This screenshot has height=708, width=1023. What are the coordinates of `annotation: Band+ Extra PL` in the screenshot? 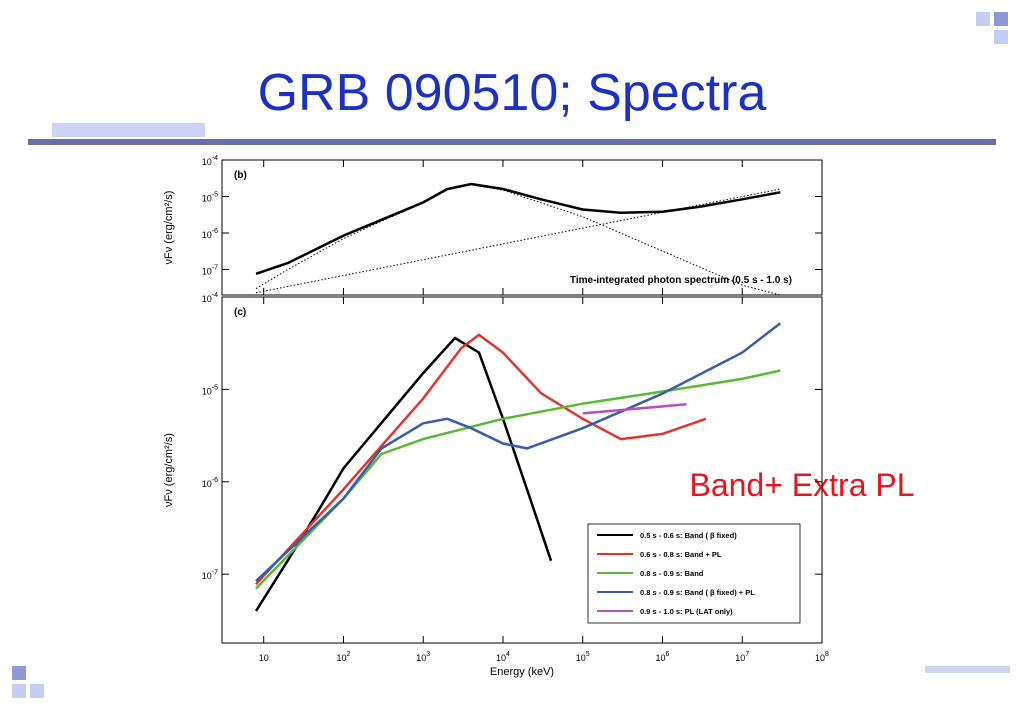 It's located at (801, 485).